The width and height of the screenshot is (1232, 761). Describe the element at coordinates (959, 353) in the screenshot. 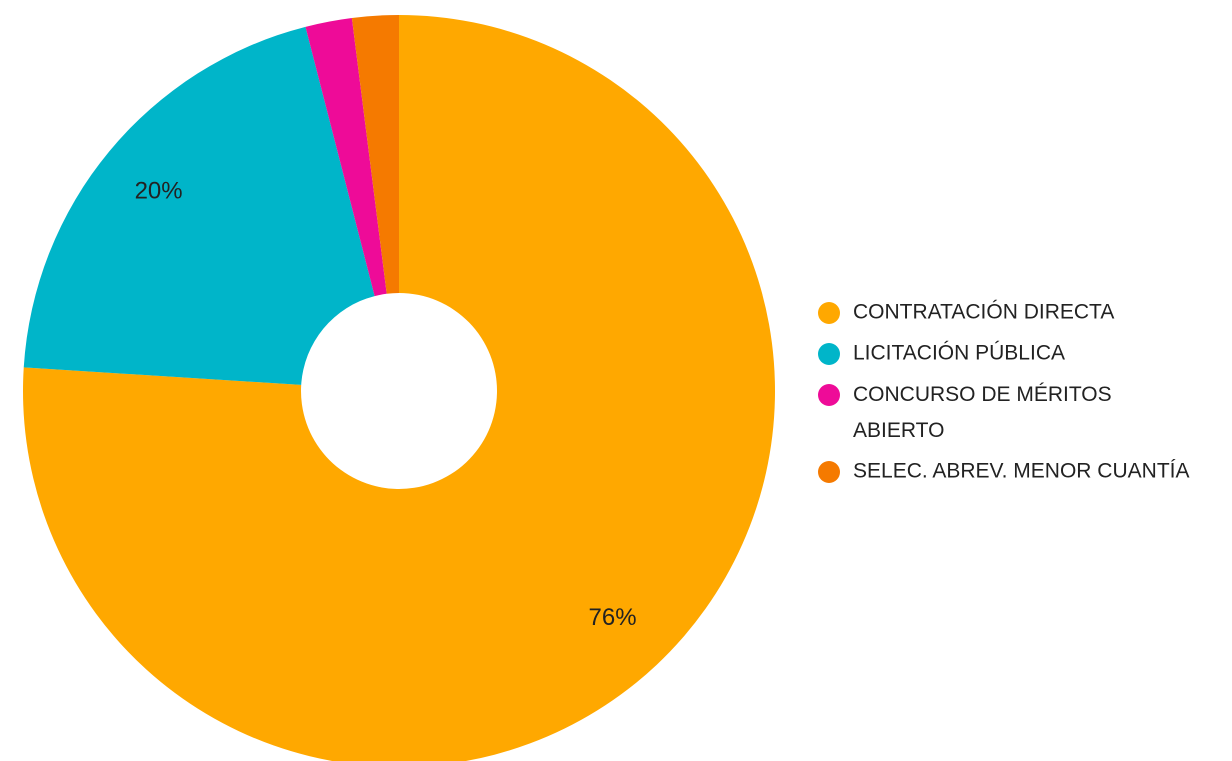

I see `legend-label: LICITACIÓN PÚBLICA` at that location.